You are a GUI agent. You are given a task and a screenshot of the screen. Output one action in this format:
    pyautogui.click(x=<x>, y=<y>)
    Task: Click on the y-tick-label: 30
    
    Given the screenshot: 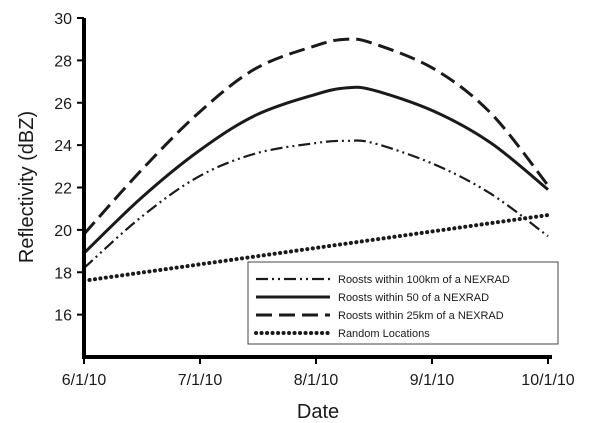 What is the action you would take?
    pyautogui.click(x=63, y=19)
    